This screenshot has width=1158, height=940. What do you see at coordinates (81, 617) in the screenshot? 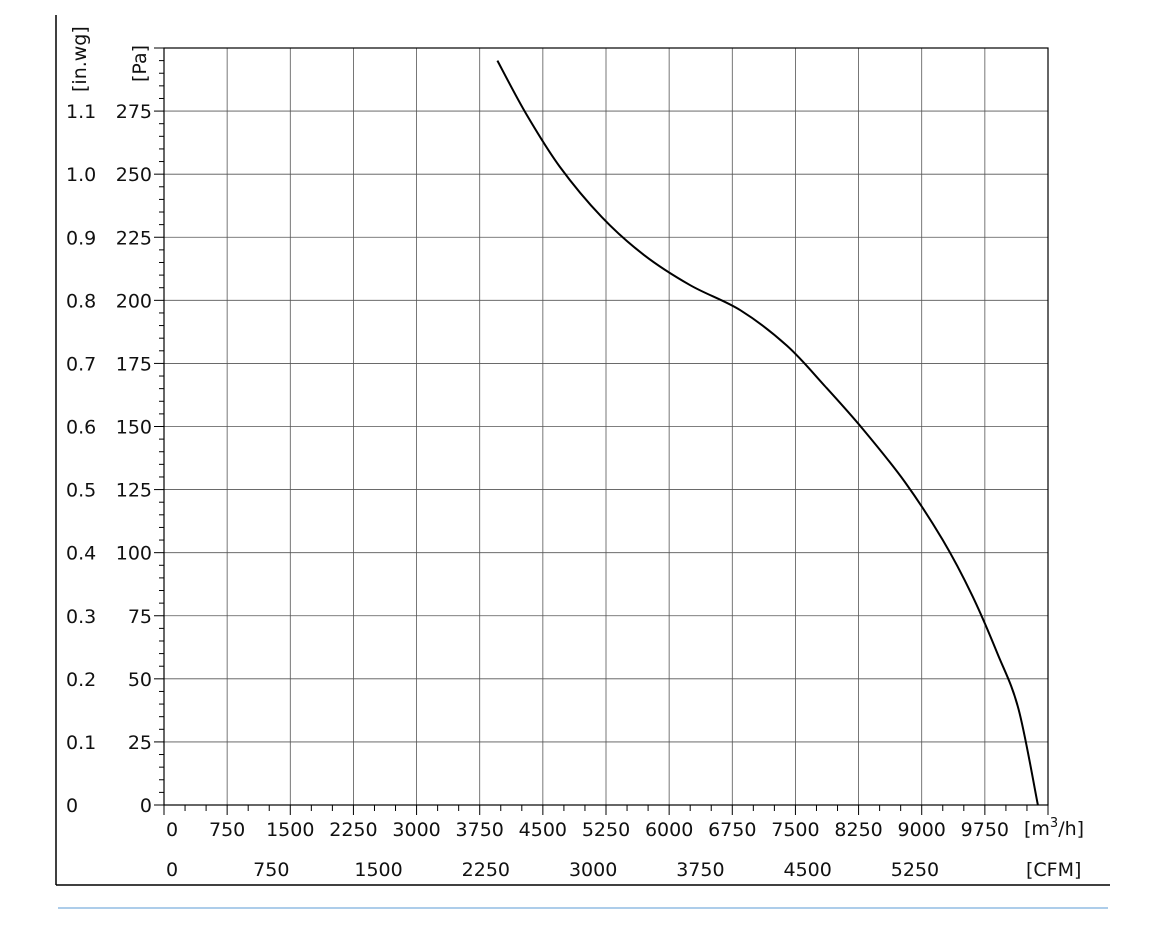
I see `y-tick-label-inwg: 0.3` at bounding box center [81, 617].